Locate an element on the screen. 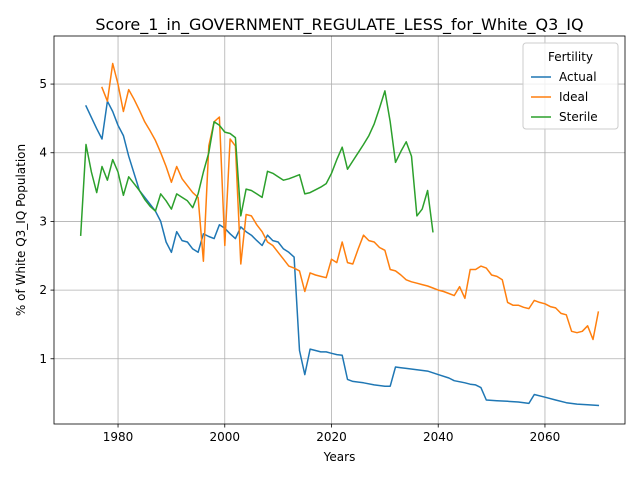 This screenshot has height=480, width=640. y-tick-label: 2 is located at coordinates (43, 290).